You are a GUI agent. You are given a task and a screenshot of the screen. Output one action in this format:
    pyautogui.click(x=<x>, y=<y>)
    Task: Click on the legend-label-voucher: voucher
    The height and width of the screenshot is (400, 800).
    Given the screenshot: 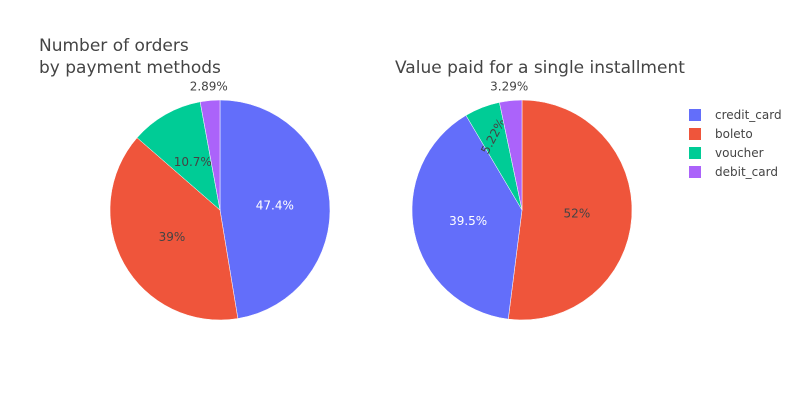 What is the action you would take?
    pyautogui.click(x=739, y=153)
    